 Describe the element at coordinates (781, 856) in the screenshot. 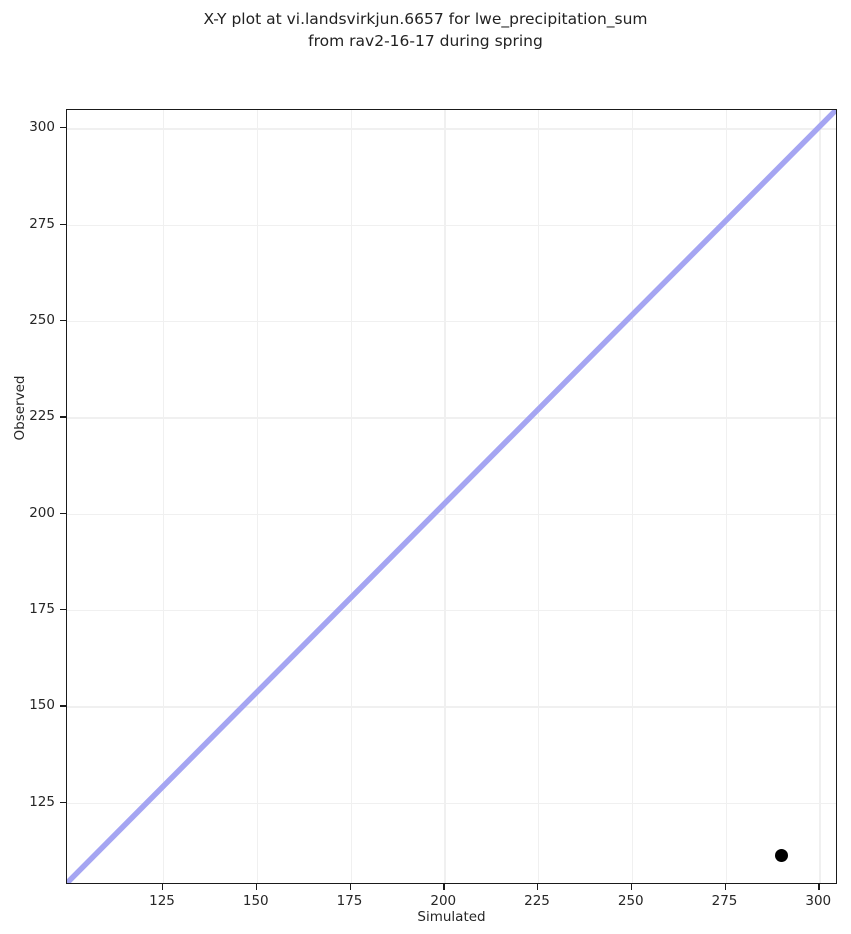

I see `data-point` at that location.